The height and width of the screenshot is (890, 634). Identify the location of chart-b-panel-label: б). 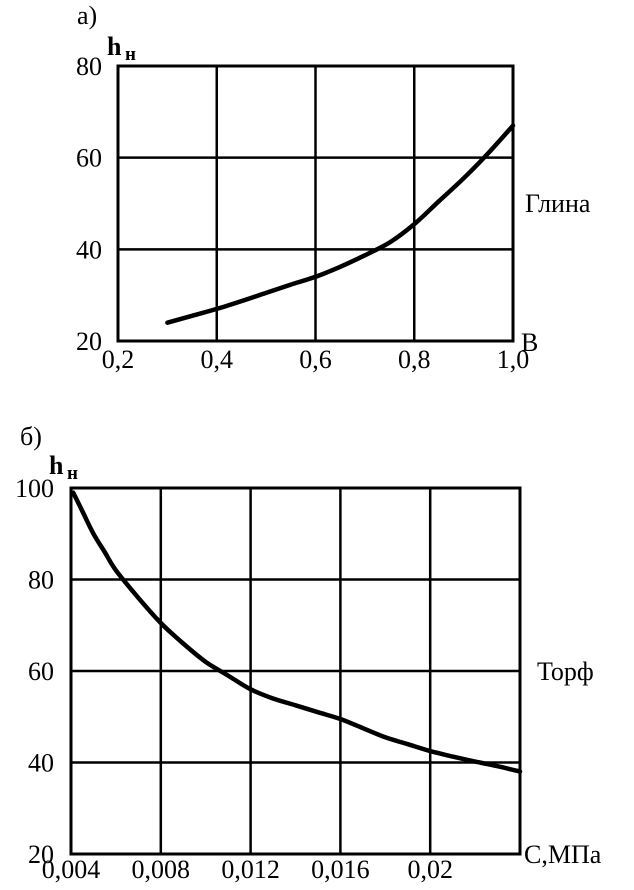
(31, 436).